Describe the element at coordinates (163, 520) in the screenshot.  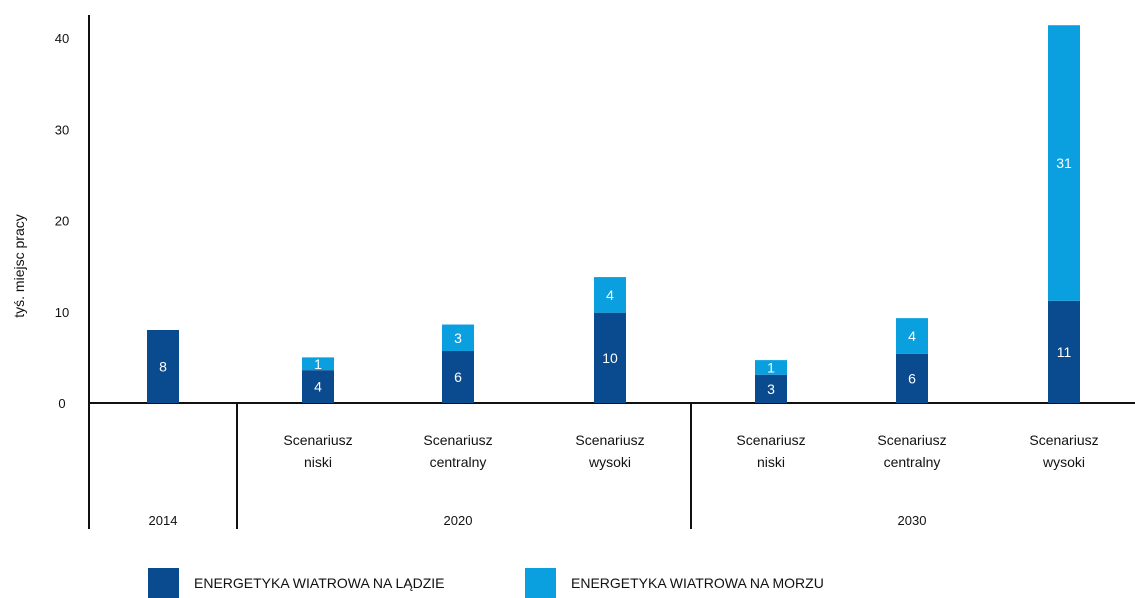
I see `group-label: 2014` at that location.